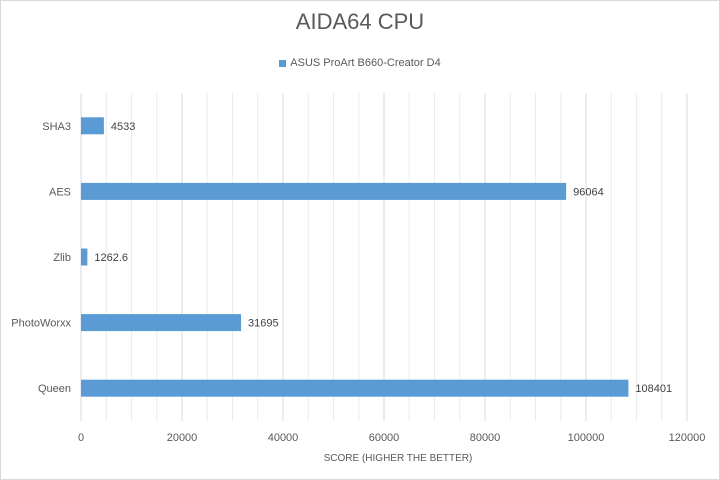  Describe the element at coordinates (182, 438) in the screenshot. I see `x-tick-label: 20000` at that location.